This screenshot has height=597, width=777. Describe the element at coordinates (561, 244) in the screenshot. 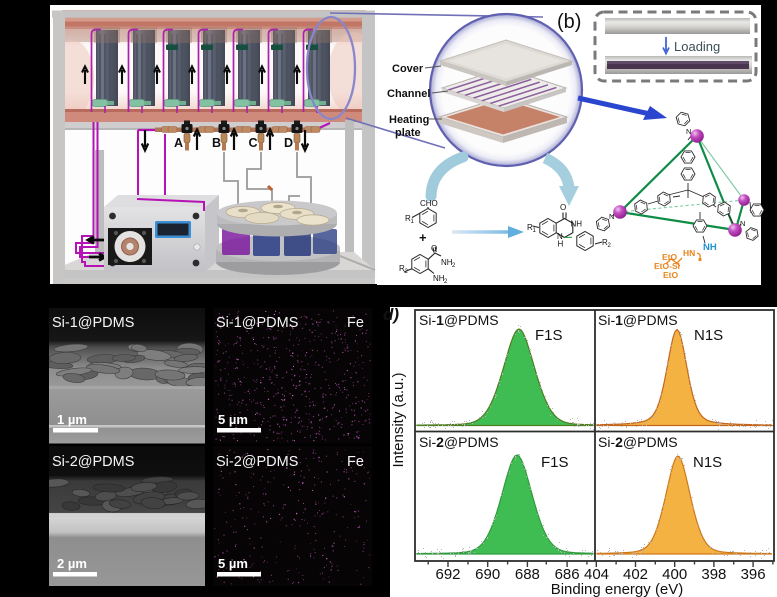

I see `svg-text: H` at that location.